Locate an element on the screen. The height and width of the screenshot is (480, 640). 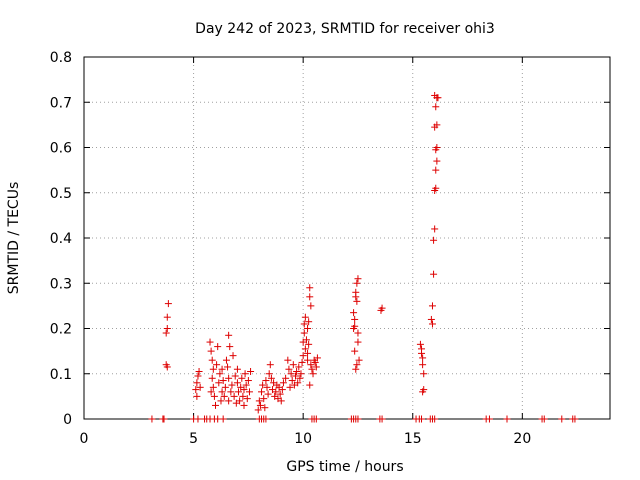
y-tick-label: 0.2 is located at coordinates (61, 330).